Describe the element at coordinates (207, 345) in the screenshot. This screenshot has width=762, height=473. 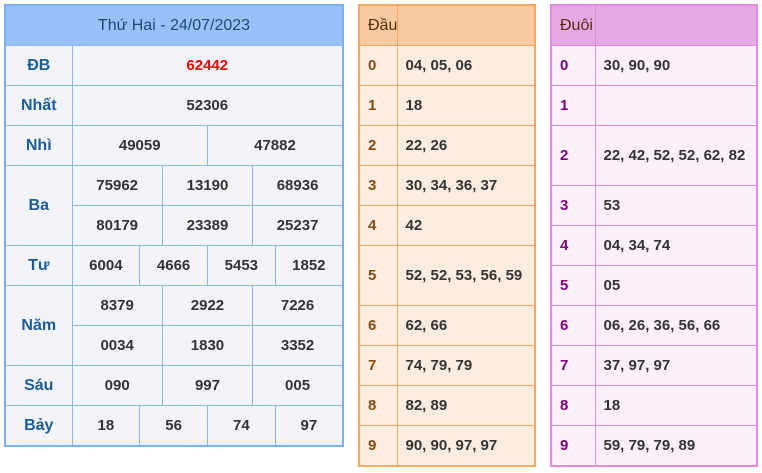
I see `prize-value: 1830` at that location.